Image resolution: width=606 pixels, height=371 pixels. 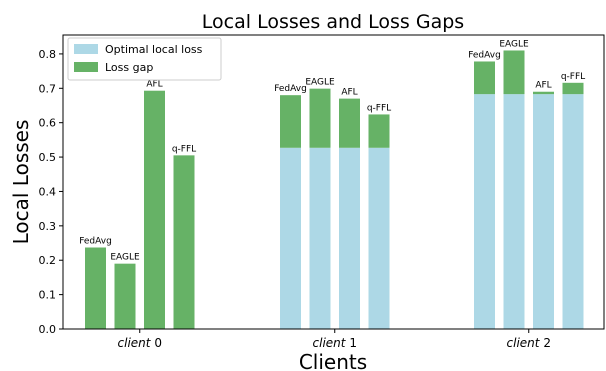 I want to click on bar-optimal-client-1-q-FFL, so click(x=379, y=238).